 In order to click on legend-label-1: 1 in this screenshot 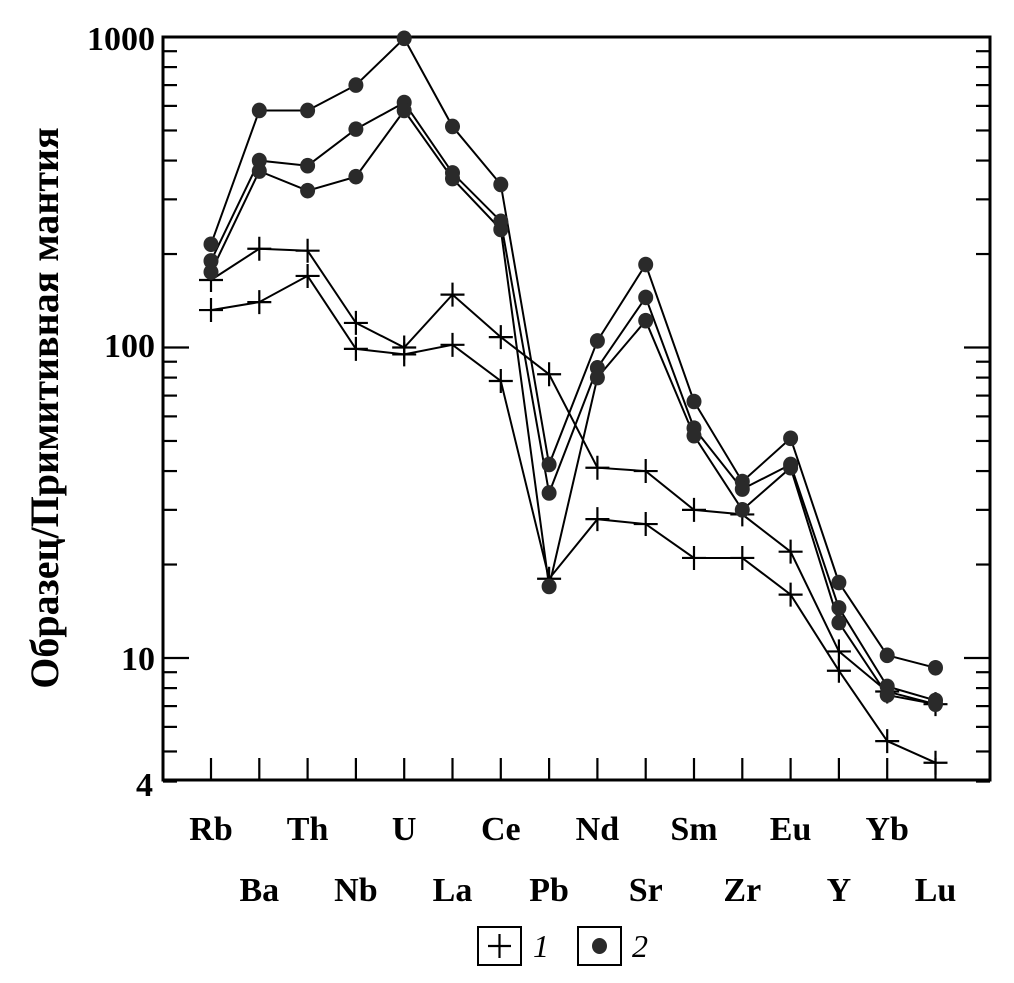, I will do `click(541, 946)`.